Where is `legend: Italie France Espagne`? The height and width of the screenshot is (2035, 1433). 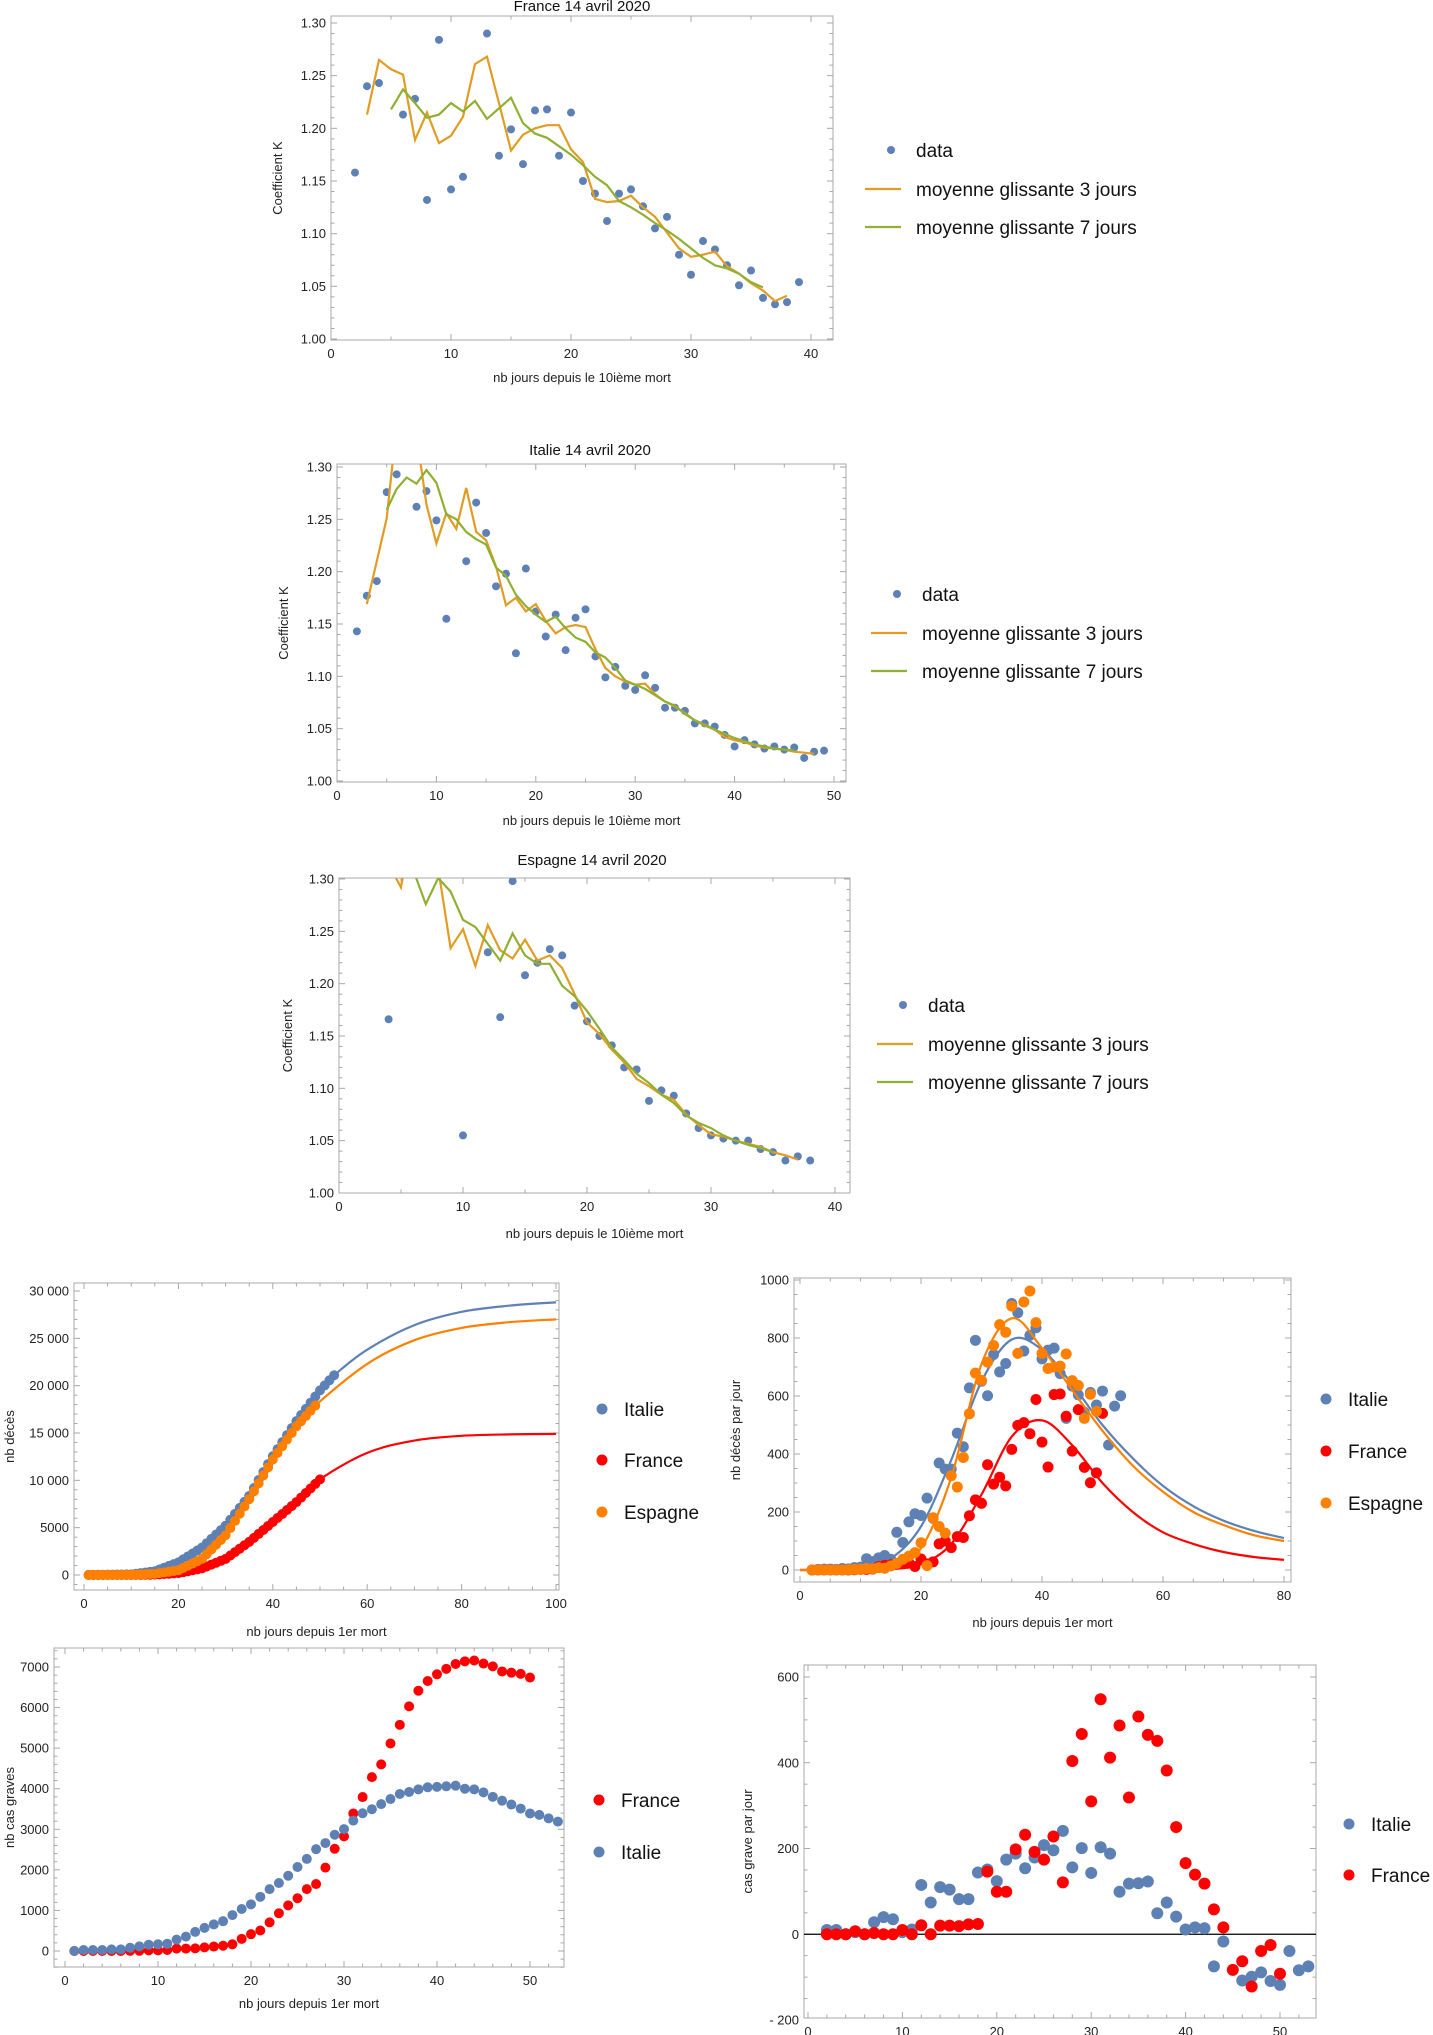 legend: Italie France Espagne is located at coordinates (1371, 1452).